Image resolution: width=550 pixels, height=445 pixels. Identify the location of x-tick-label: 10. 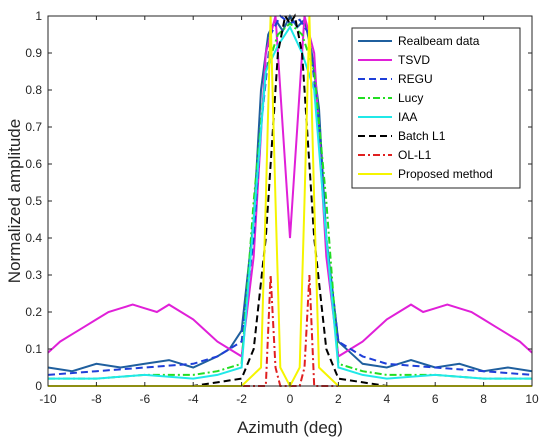
(532, 399).